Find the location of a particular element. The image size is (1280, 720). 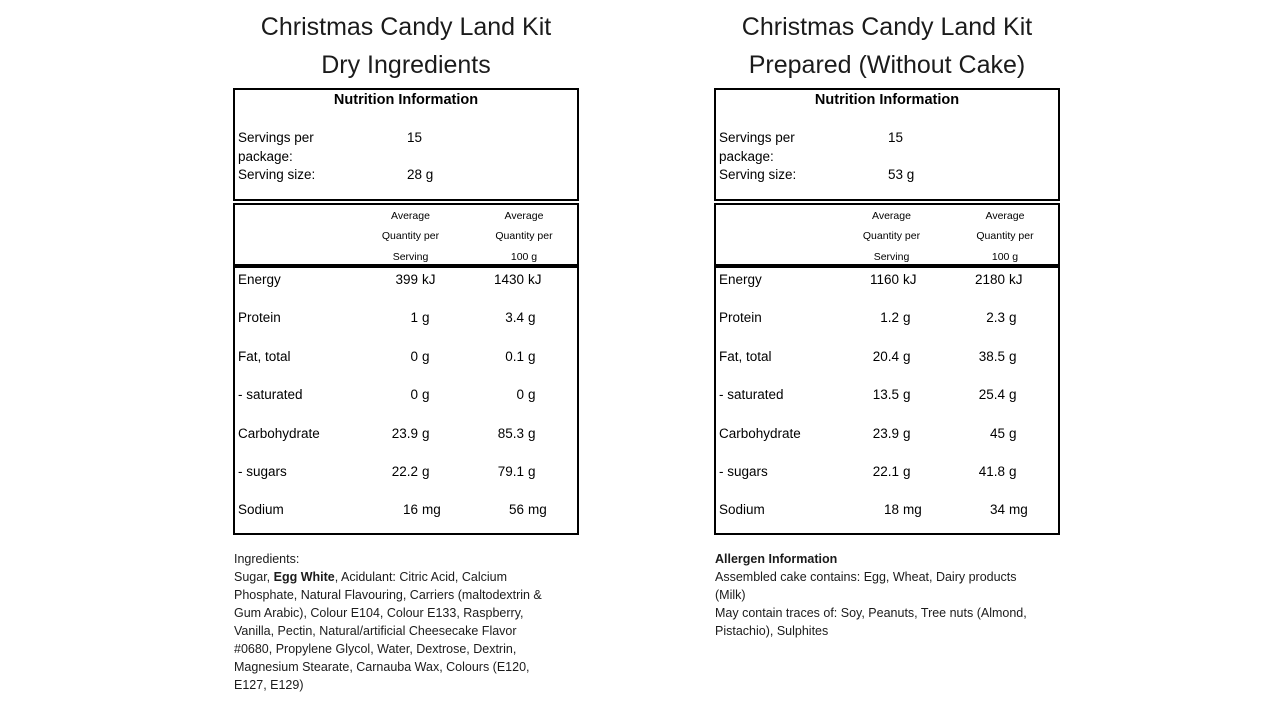

value-number: 20.4 is located at coordinates (885, 356).